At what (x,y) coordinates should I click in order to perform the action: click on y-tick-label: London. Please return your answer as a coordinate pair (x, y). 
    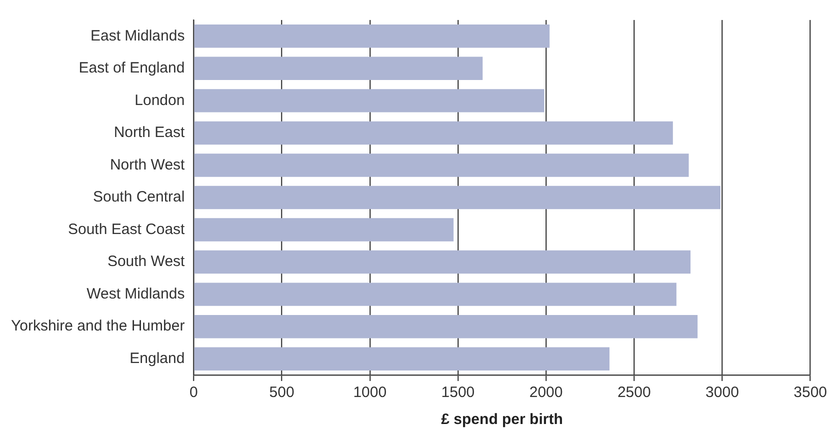
    Looking at the image, I should click on (159, 100).